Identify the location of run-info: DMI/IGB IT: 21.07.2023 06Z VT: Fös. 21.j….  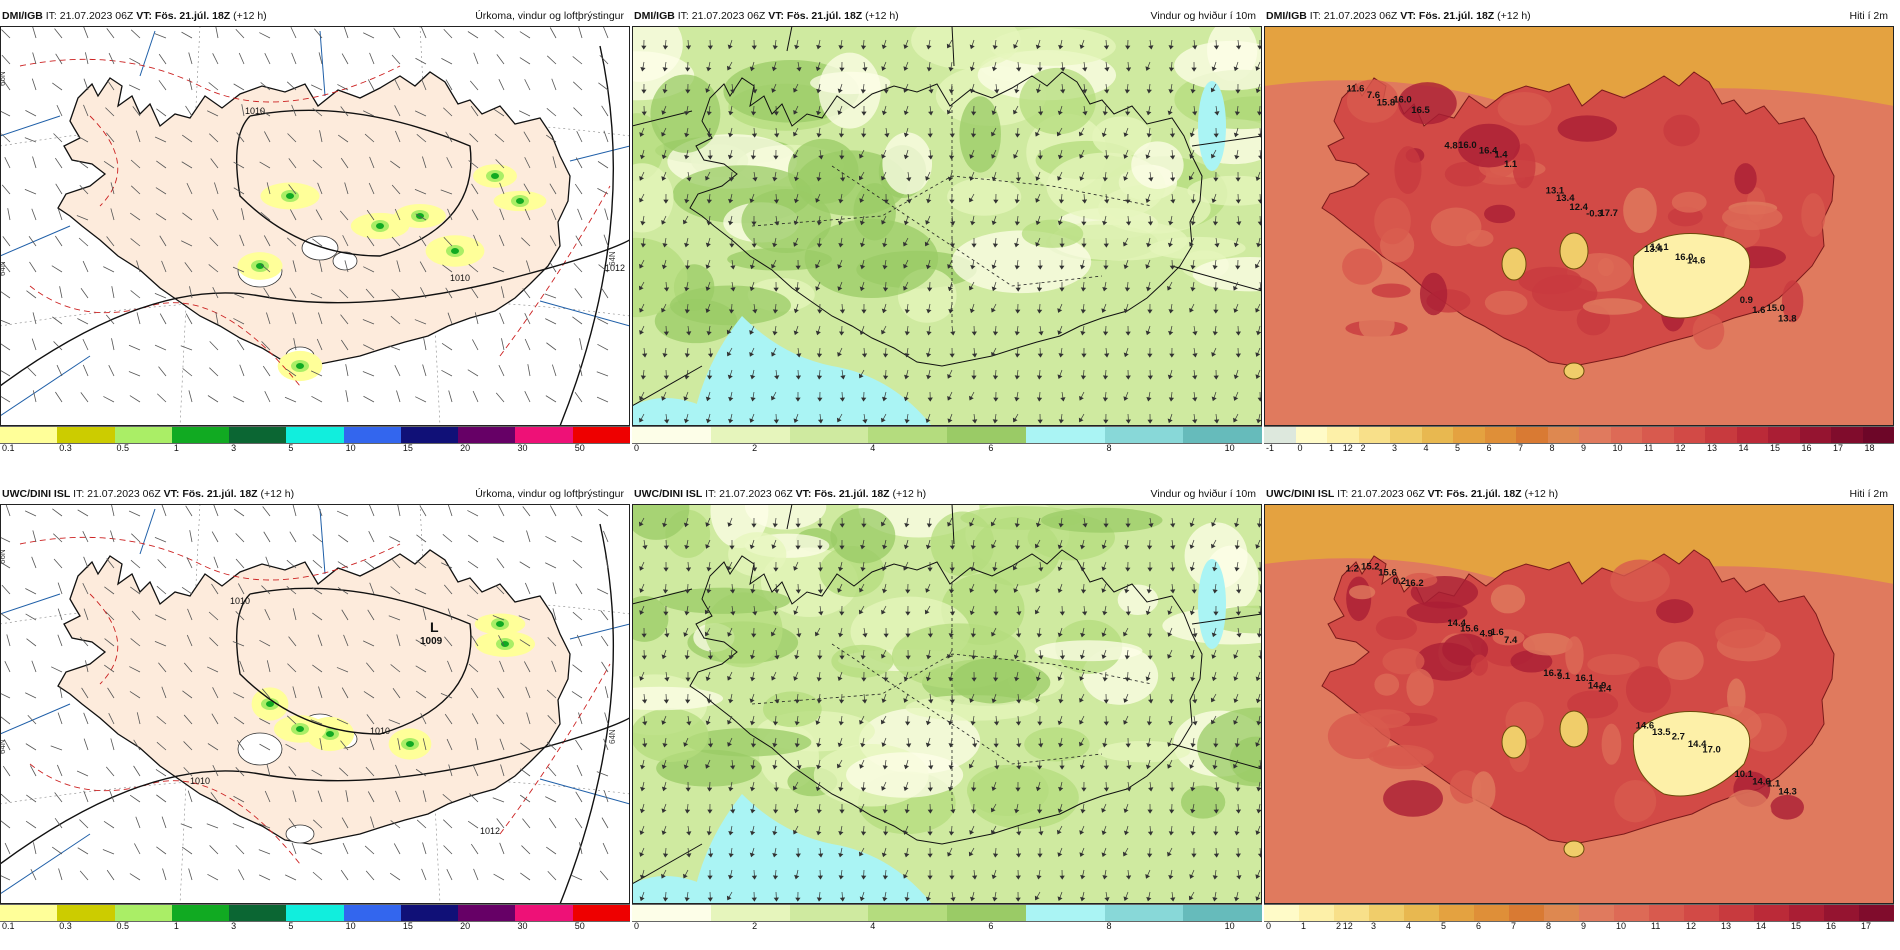
(1398, 16).